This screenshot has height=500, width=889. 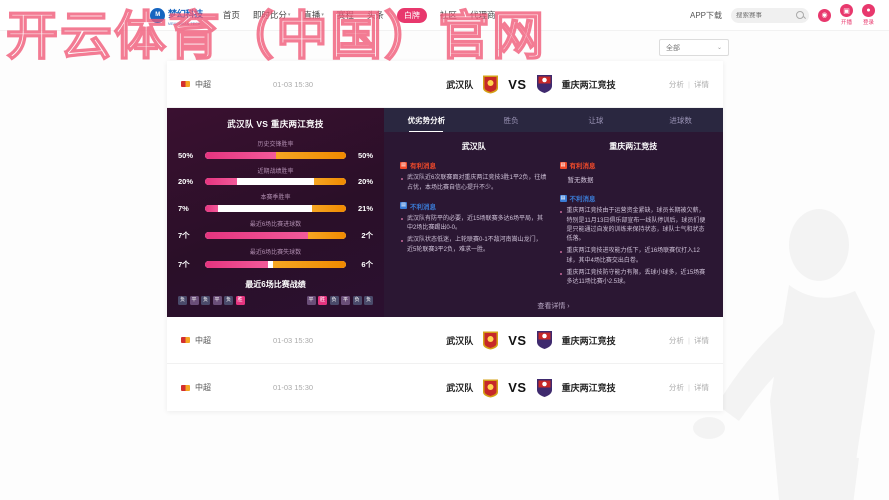 What do you see at coordinates (633, 165) in the screenshot?
I see `away-good-tag: ▤ 有利消息` at bounding box center [633, 165].